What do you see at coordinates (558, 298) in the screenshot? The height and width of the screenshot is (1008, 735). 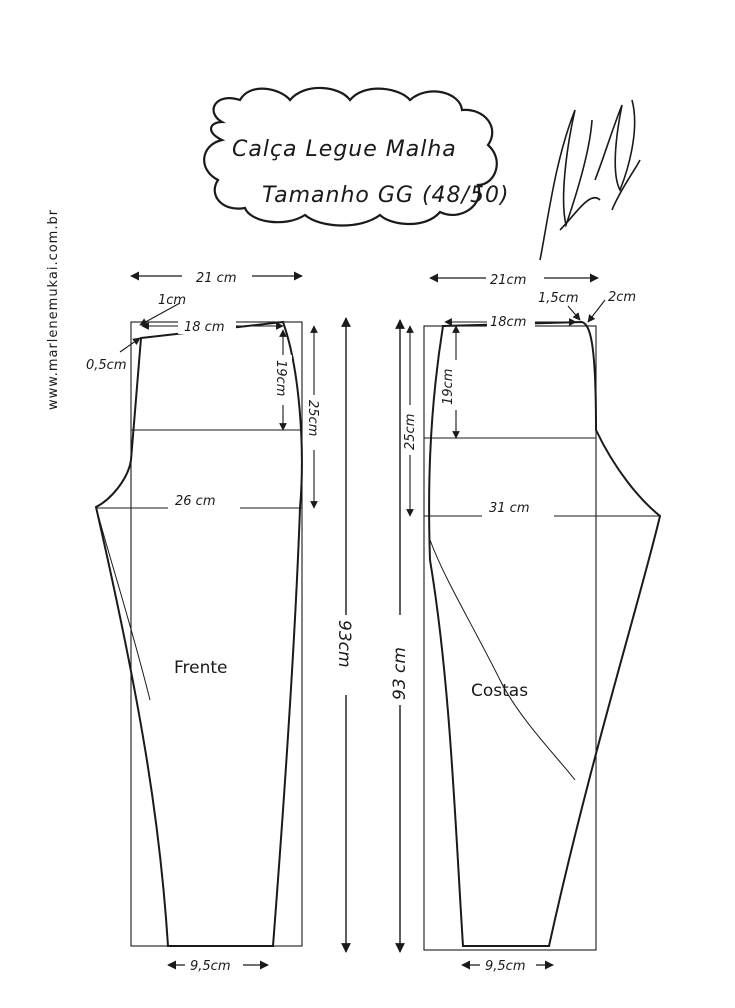 I see `back-offset-a: 1,5cm` at bounding box center [558, 298].